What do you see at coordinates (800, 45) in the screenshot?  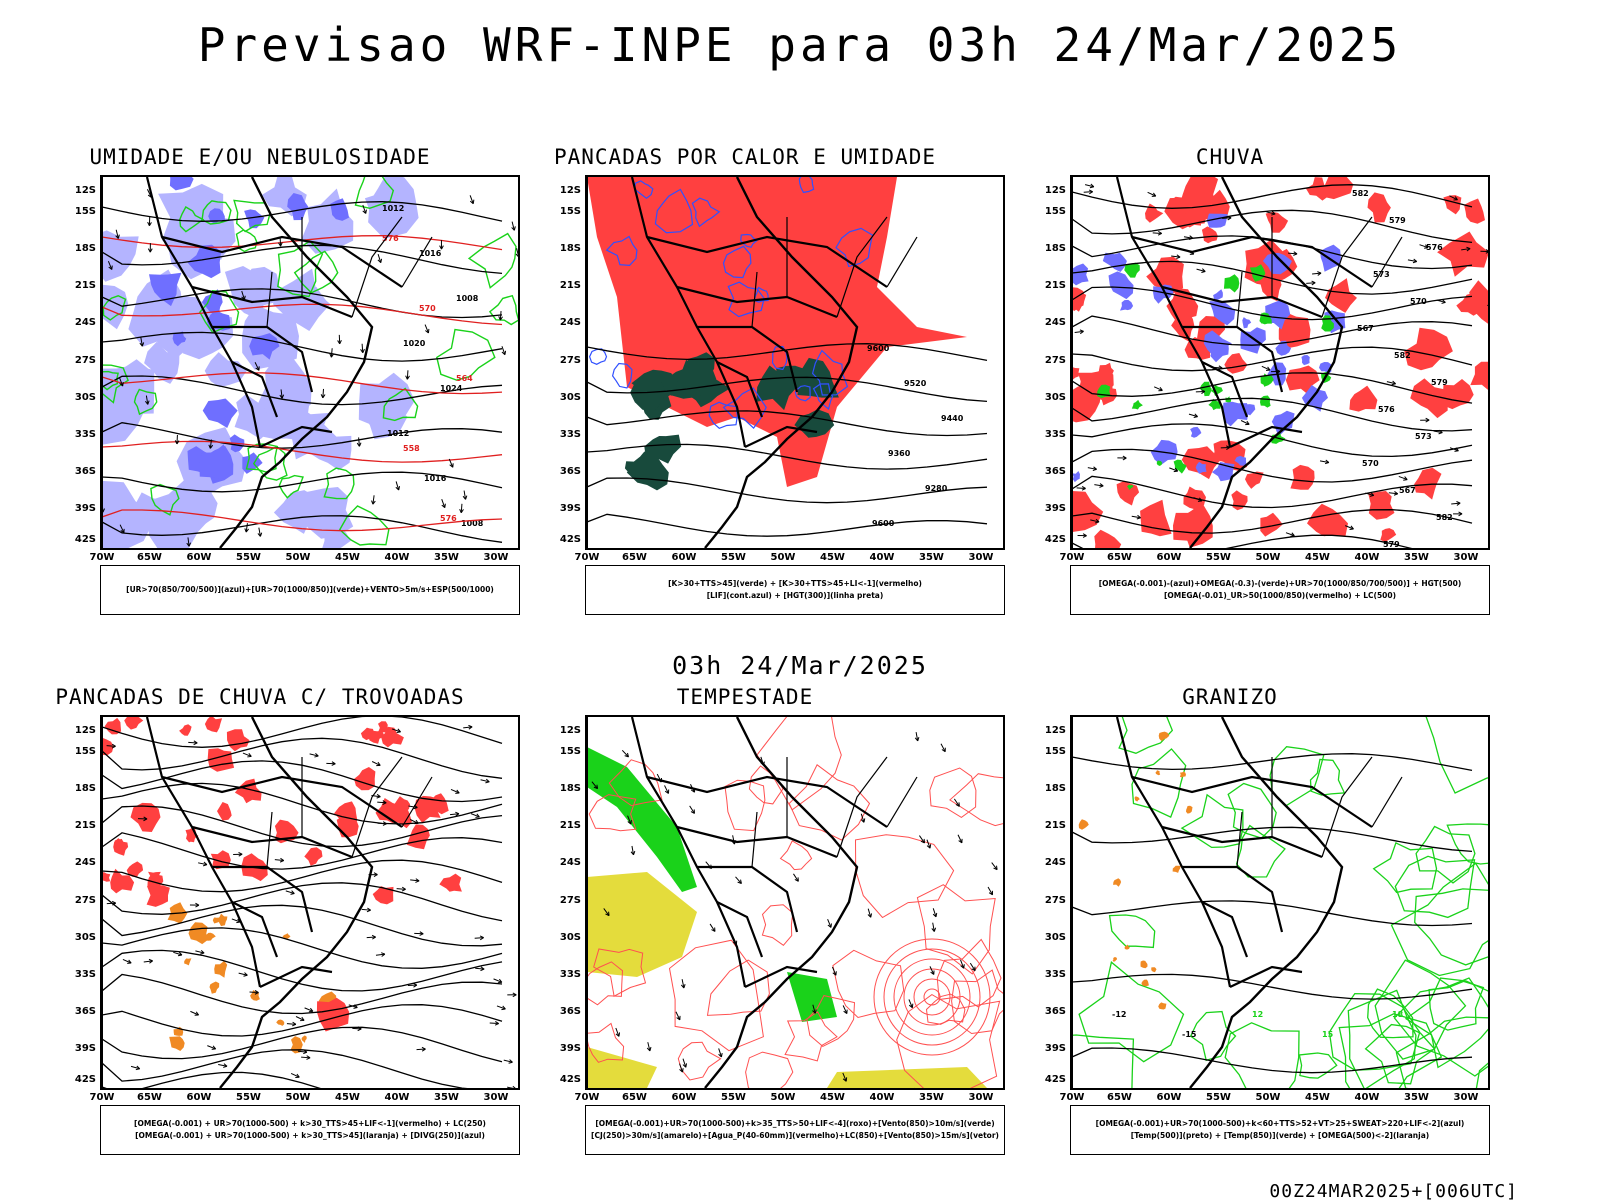 I see `main-title: Previsao WRF-INPE para 03h 24/Mar/2025` at bounding box center [800, 45].